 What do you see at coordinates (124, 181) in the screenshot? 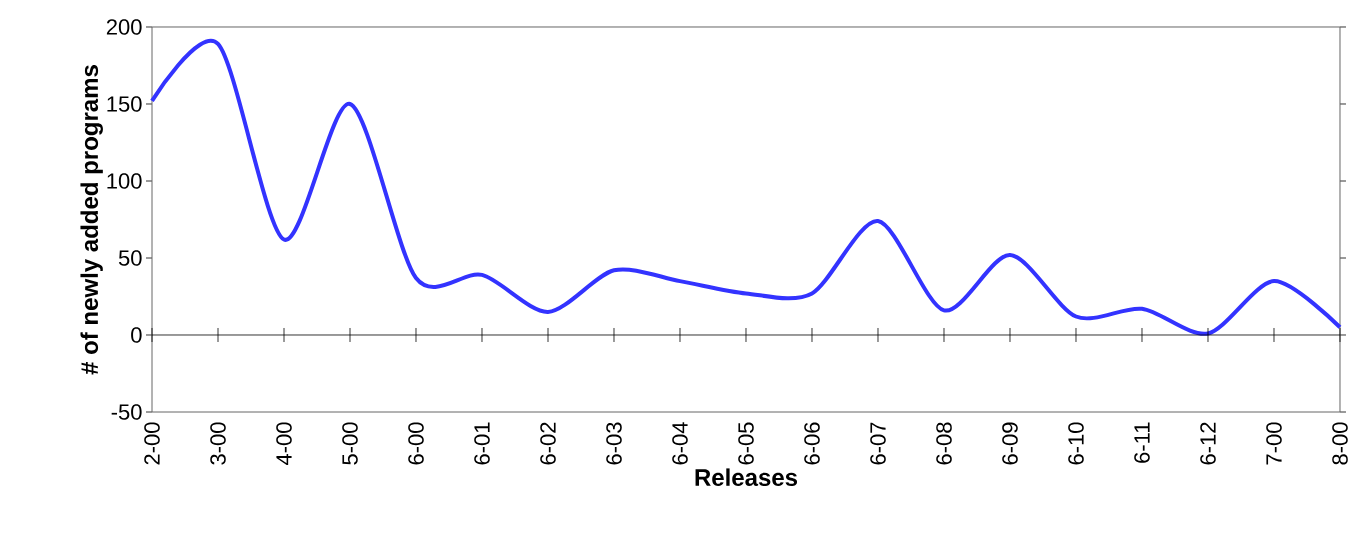
I see `y-tick-label: 100` at bounding box center [124, 181].